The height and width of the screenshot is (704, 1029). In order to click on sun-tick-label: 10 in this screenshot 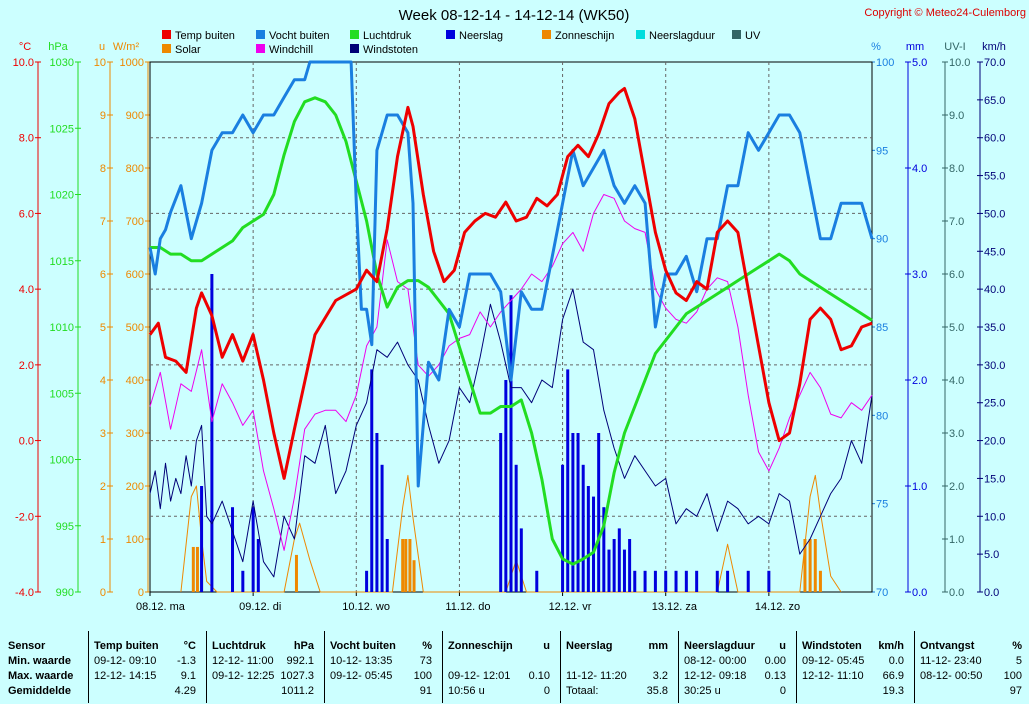, I will do `click(100, 63)`.